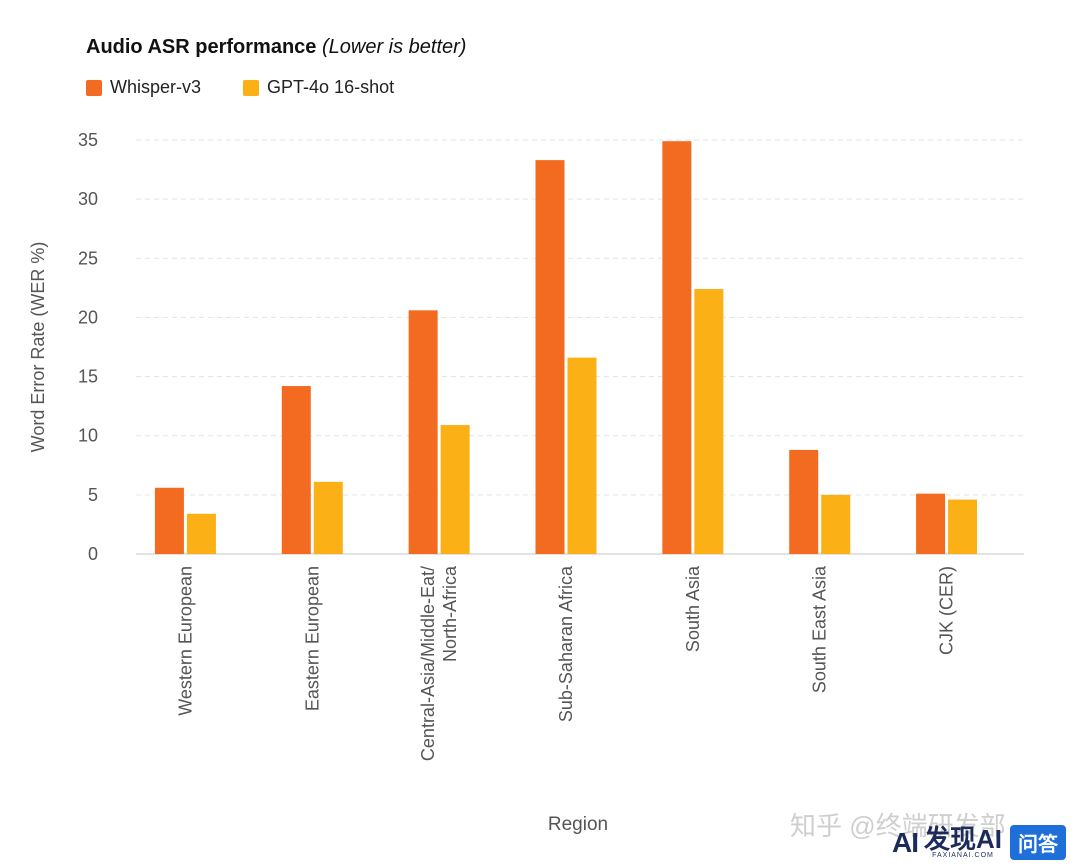  I want to click on y-axis-label: Word Error Rate (WER %), so click(38, 347).